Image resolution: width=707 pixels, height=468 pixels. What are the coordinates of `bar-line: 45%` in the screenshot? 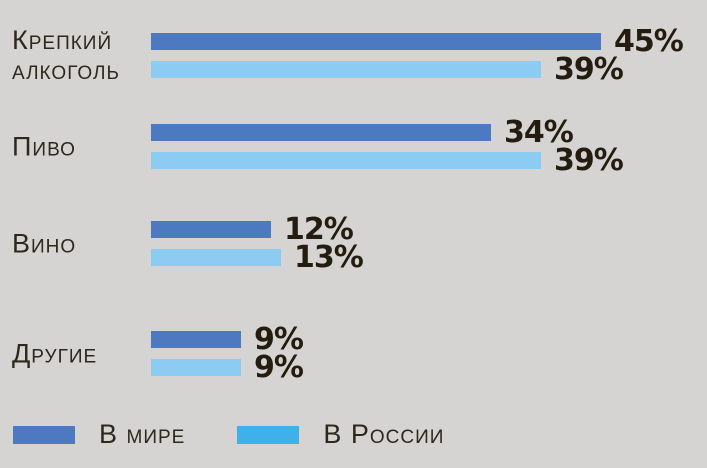 It's located at (417, 41).